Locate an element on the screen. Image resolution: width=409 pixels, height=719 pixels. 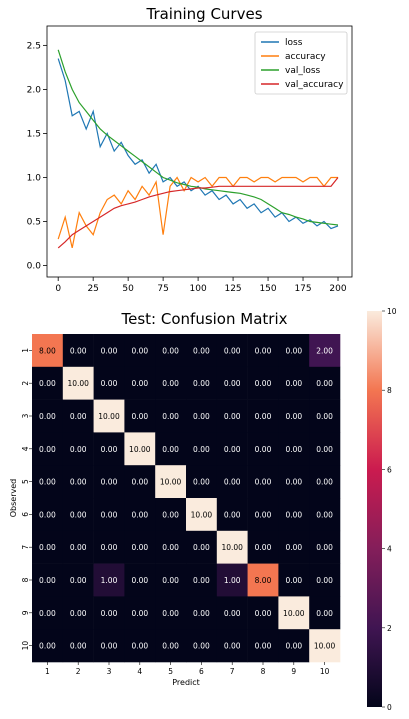
x-tick-label: 5 is located at coordinates (170, 671).